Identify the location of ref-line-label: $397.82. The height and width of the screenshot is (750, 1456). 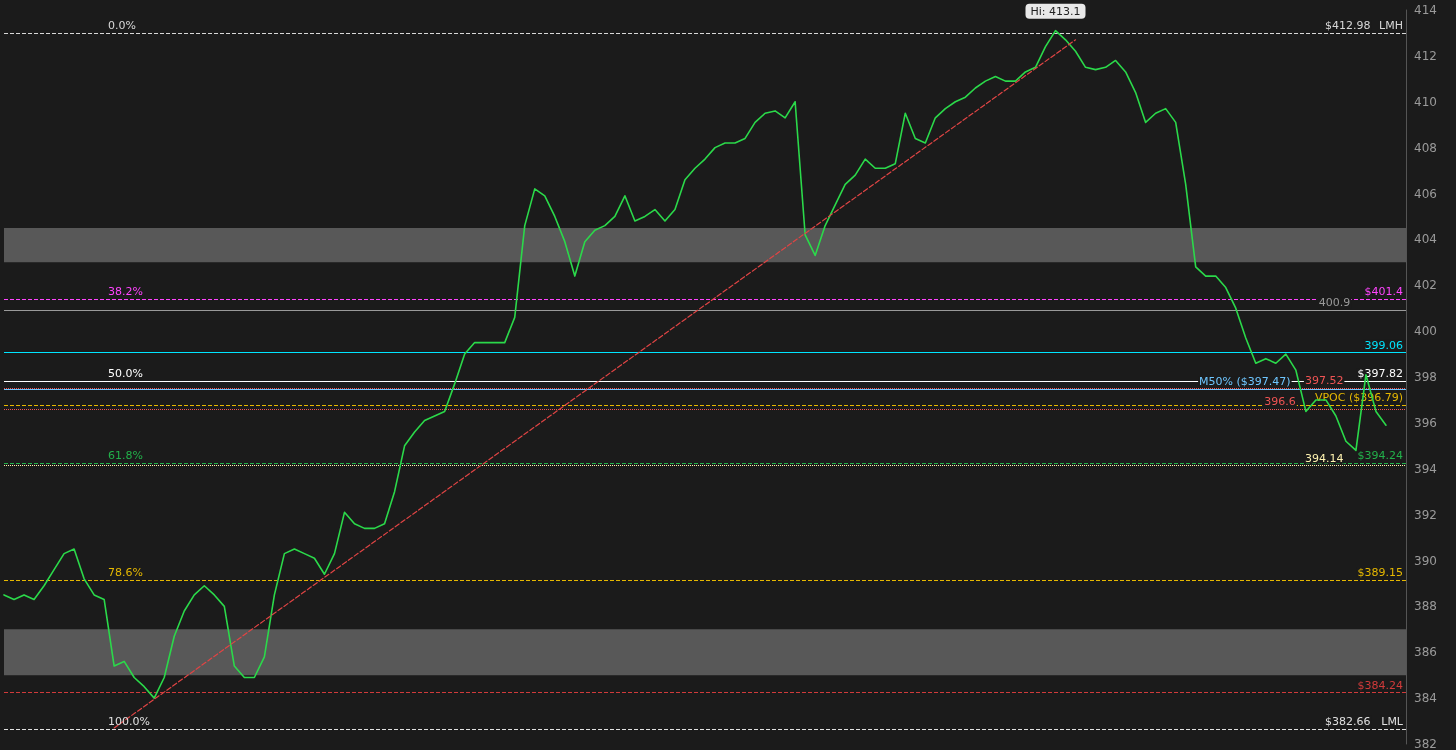
(1380, 374).